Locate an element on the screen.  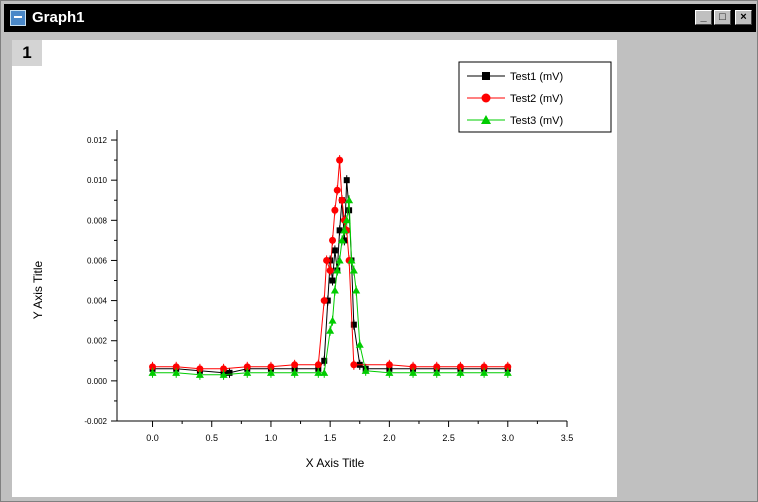
legend-marker-circle is located at coordinates (486, 98).